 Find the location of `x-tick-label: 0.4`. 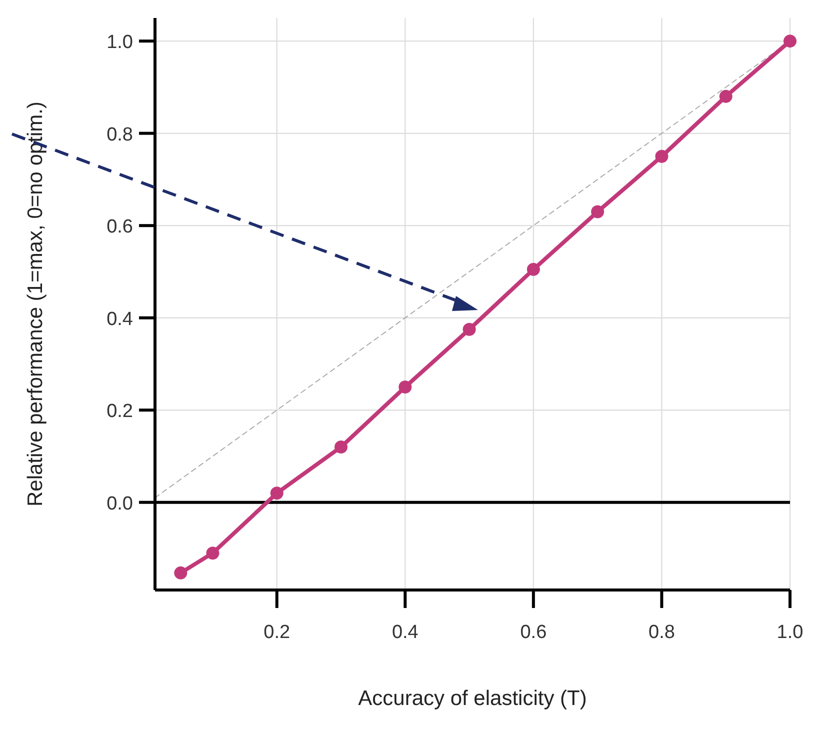

x-tick-label: 0.4 is located at coordinates (405, 632).